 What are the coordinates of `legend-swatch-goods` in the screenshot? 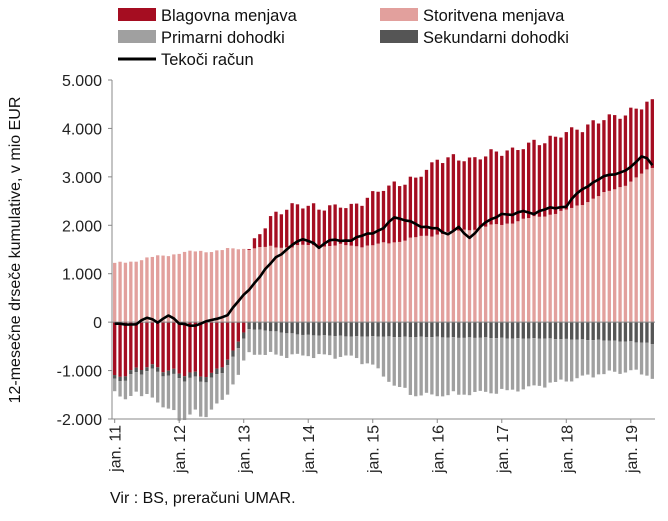 It's located at (137, 14).